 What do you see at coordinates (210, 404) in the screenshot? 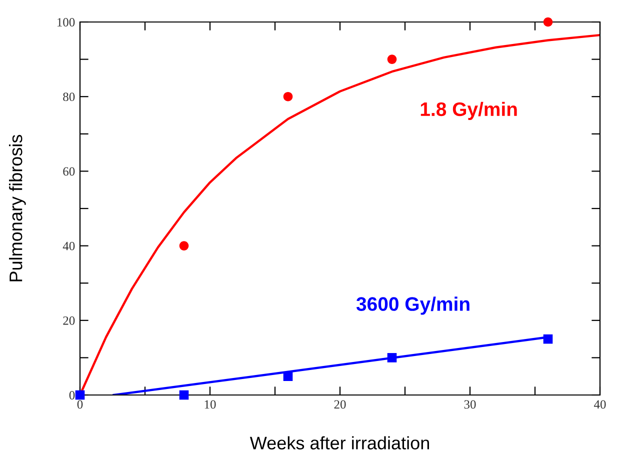
I see `x-tick-label: 10` at bounding box center [210, 404].